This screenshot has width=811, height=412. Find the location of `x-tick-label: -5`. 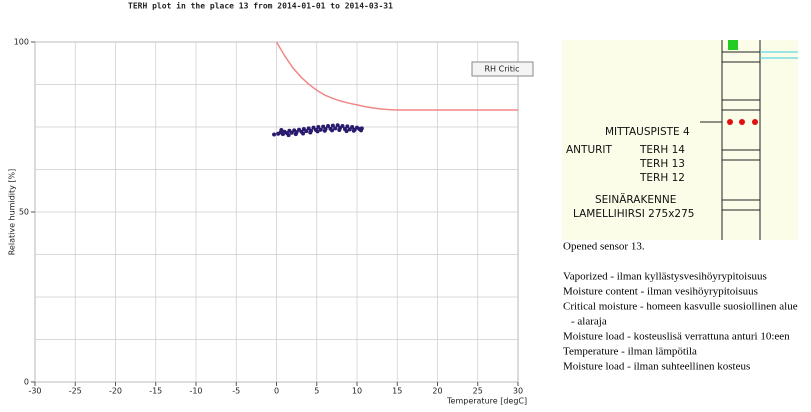

x-tick-label: -5 is located at coordinates (236, 391).